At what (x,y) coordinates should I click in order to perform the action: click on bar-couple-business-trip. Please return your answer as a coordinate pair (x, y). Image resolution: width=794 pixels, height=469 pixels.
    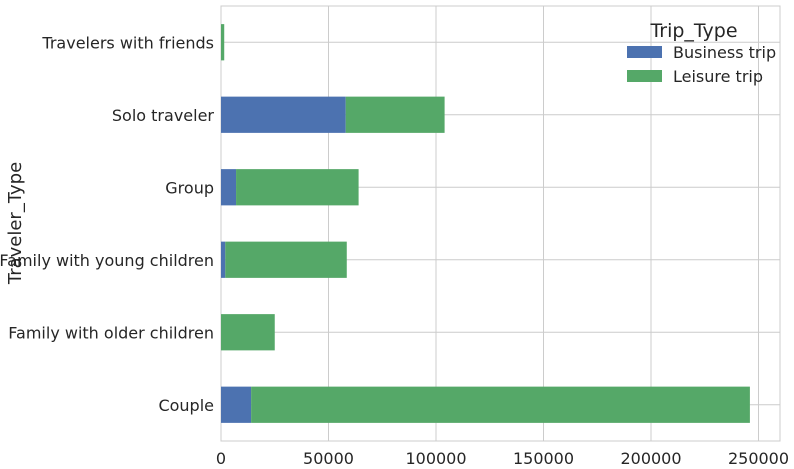
    Looking at the image, I should click on (236, 404).